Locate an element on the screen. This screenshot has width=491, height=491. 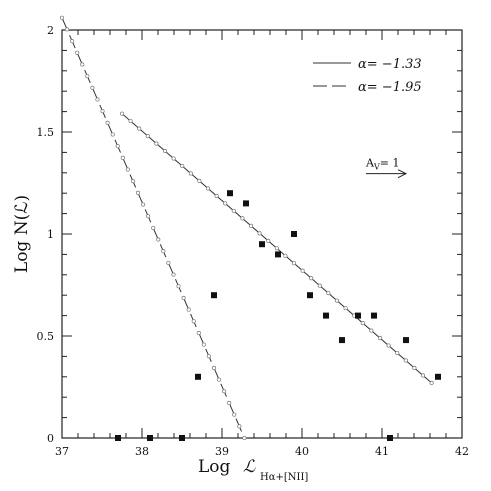
y-tick-label: 0.5 is located at coordinates (46, 336).